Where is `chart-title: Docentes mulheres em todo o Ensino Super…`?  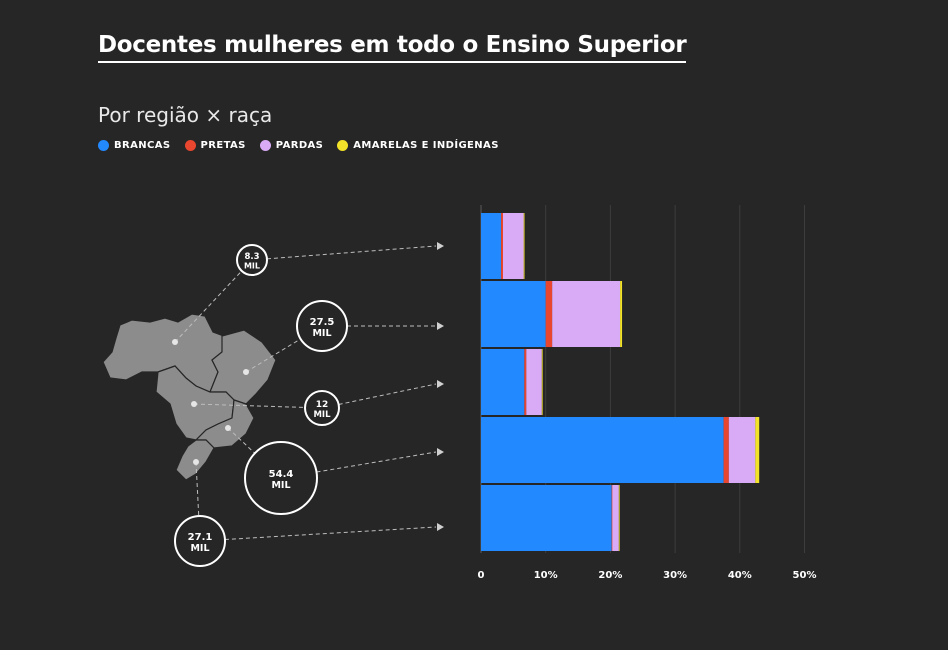
chart-title: Docentes mulheres em todo o Ensino Super… is located at coordinates (392, 47).